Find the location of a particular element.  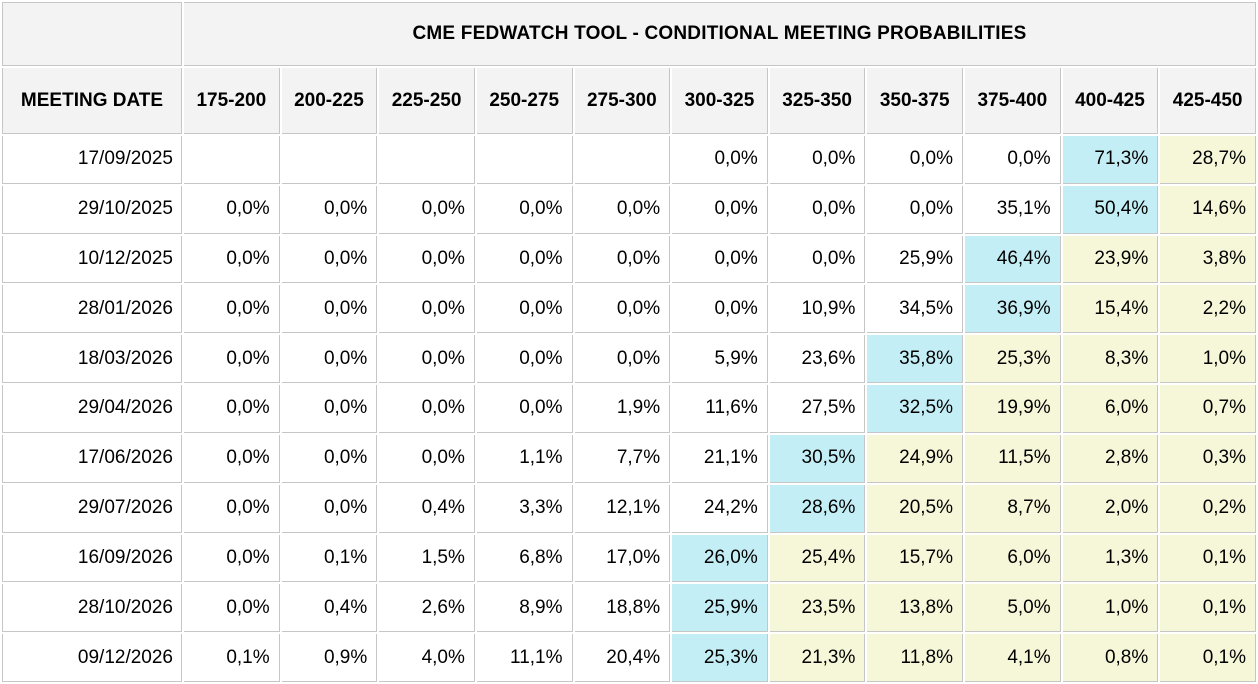

probability-cell: 11,1% is located at coordinates (524, 658).